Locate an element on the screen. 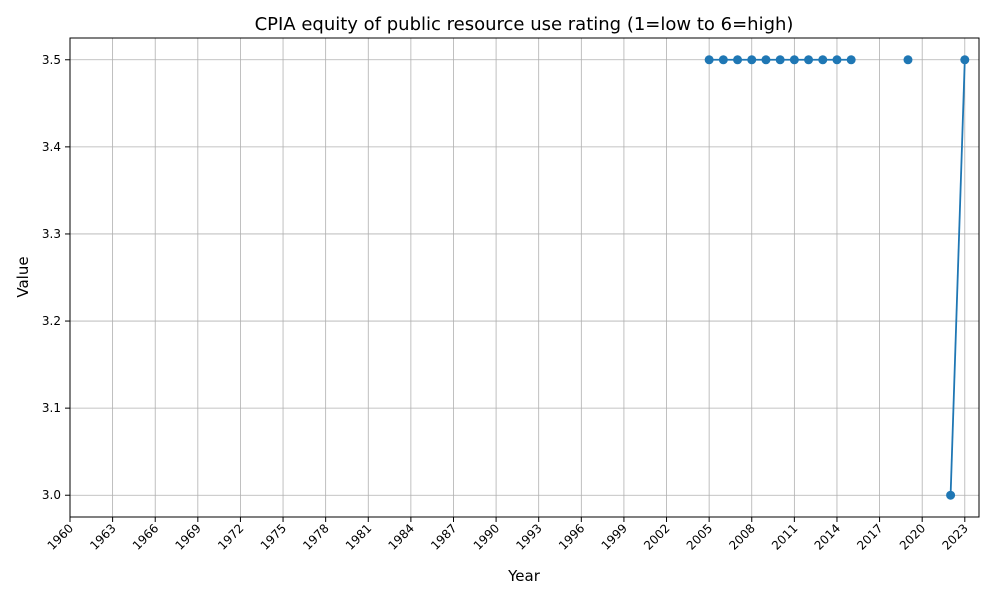 Image resolution: width=1000 pixels, height=600 pixels. x-tick-label: 2020 is located at coordinates (912, 536).